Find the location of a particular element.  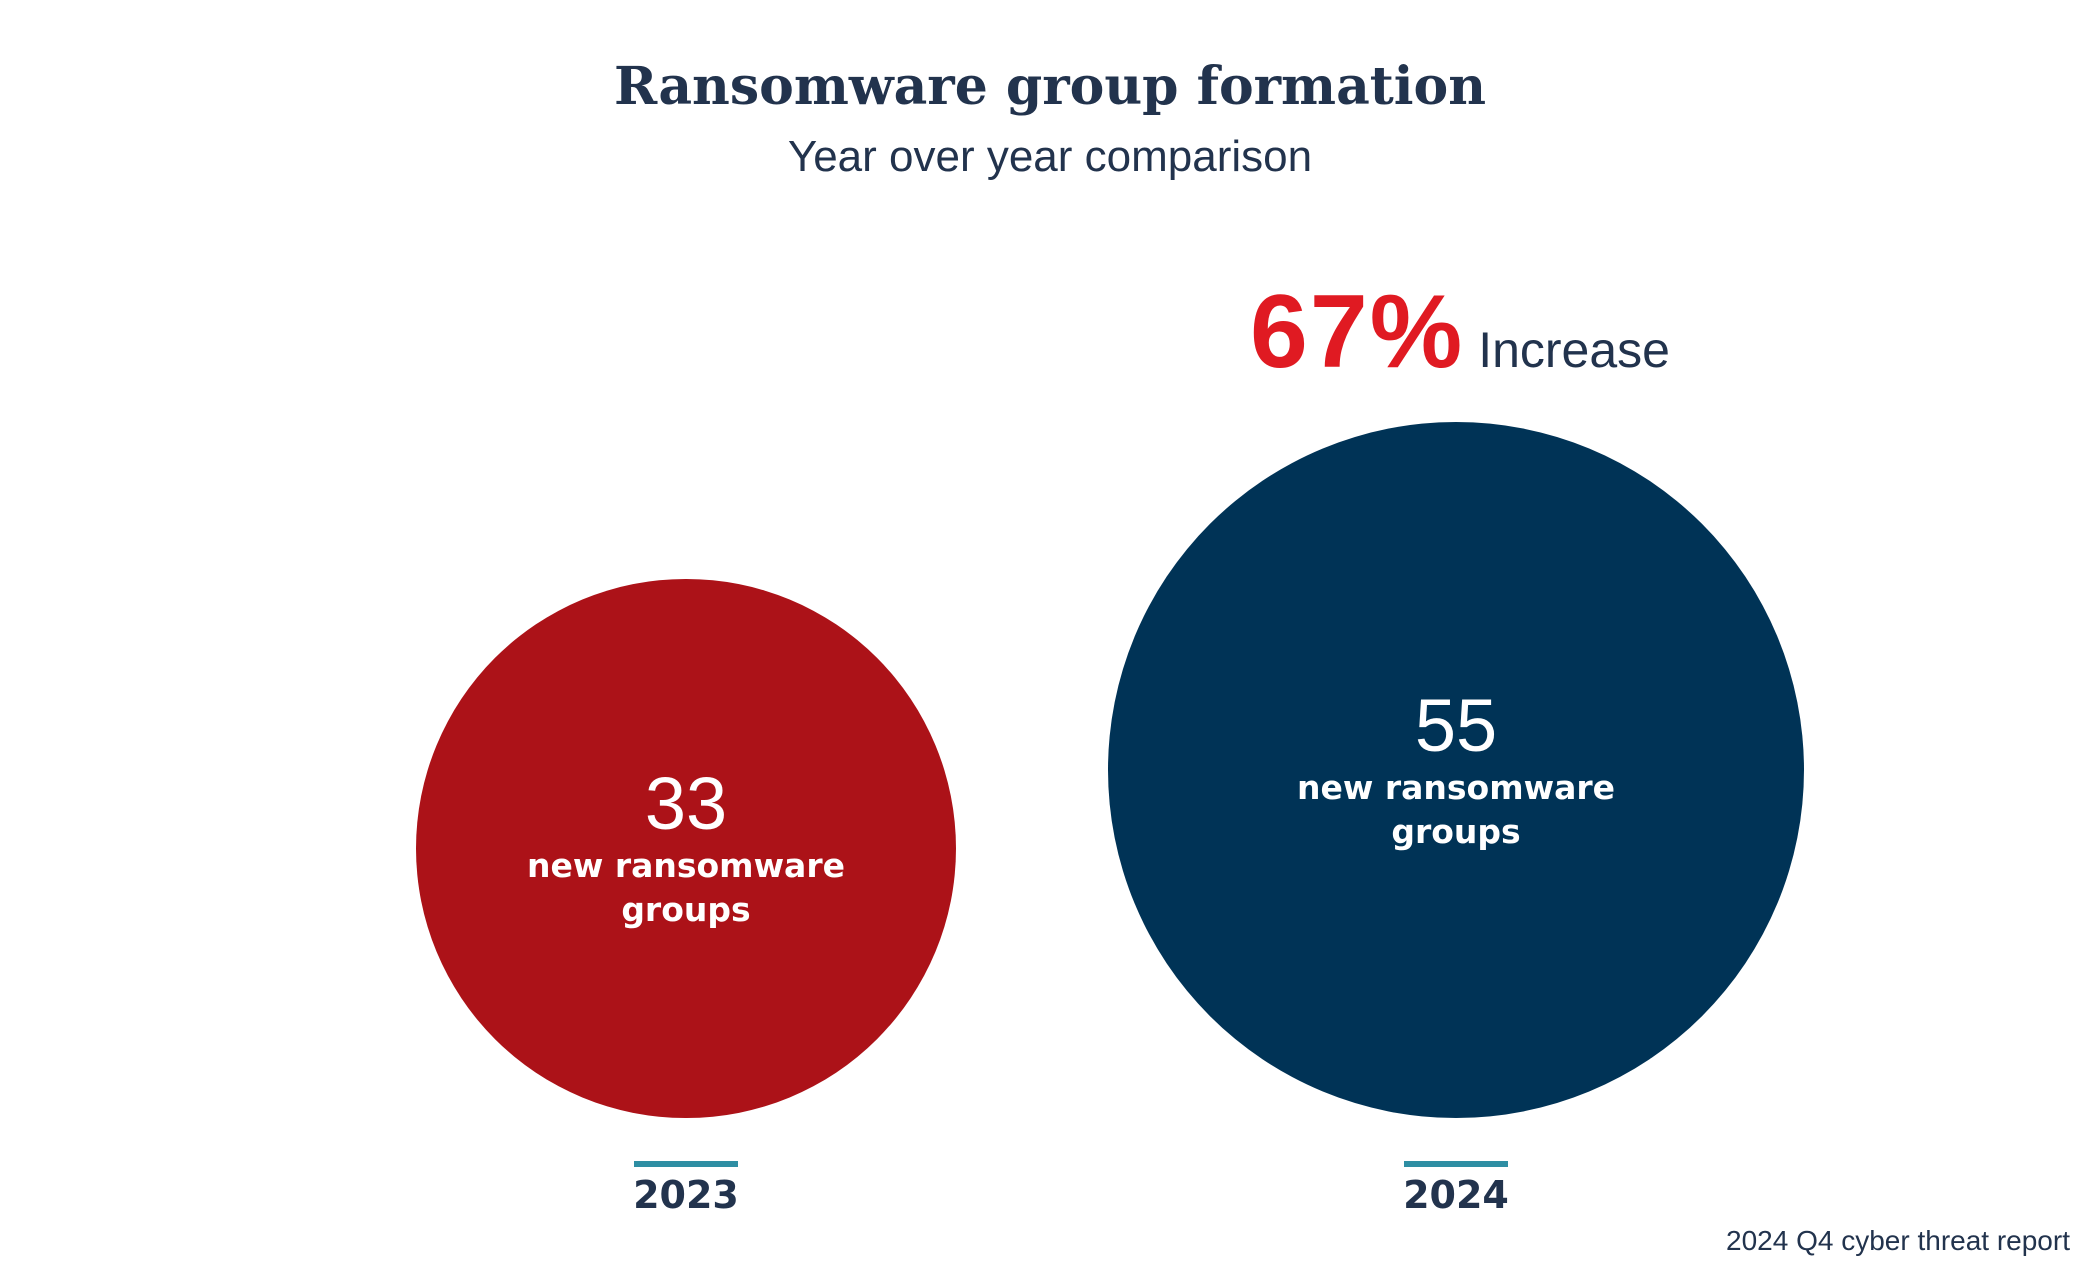

bubble-value-2024: 55 is located at coordinates (1456, 725).